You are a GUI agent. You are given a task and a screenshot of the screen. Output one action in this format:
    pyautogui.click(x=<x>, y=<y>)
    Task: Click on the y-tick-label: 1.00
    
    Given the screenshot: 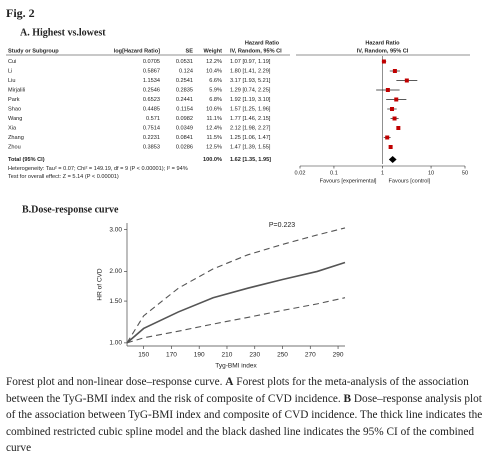 What is the action you would take?
    pyautogui.click(x=115, y=343)
    